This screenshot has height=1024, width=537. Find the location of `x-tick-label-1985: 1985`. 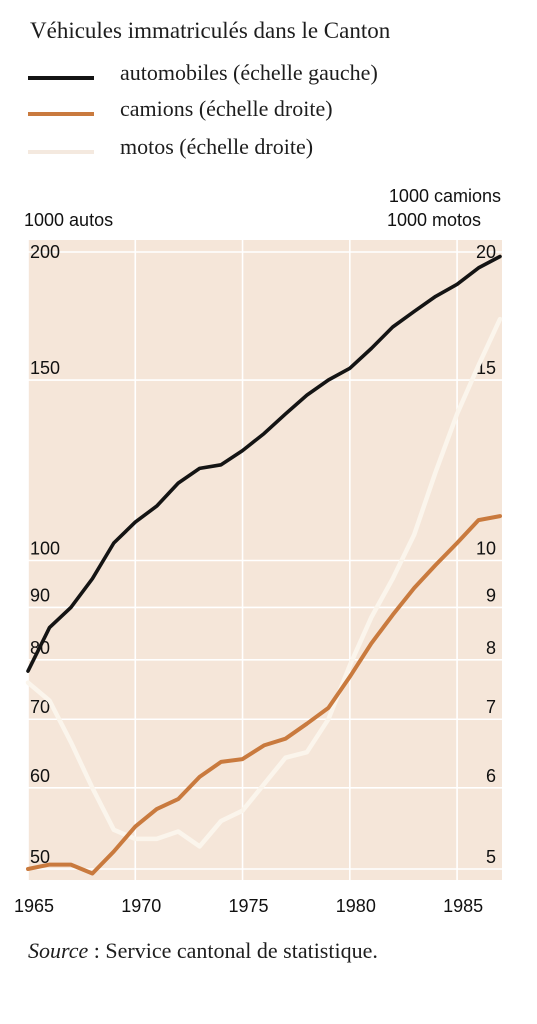

x-tick-label-1985: 1985 is located at coordinates (463, 906).